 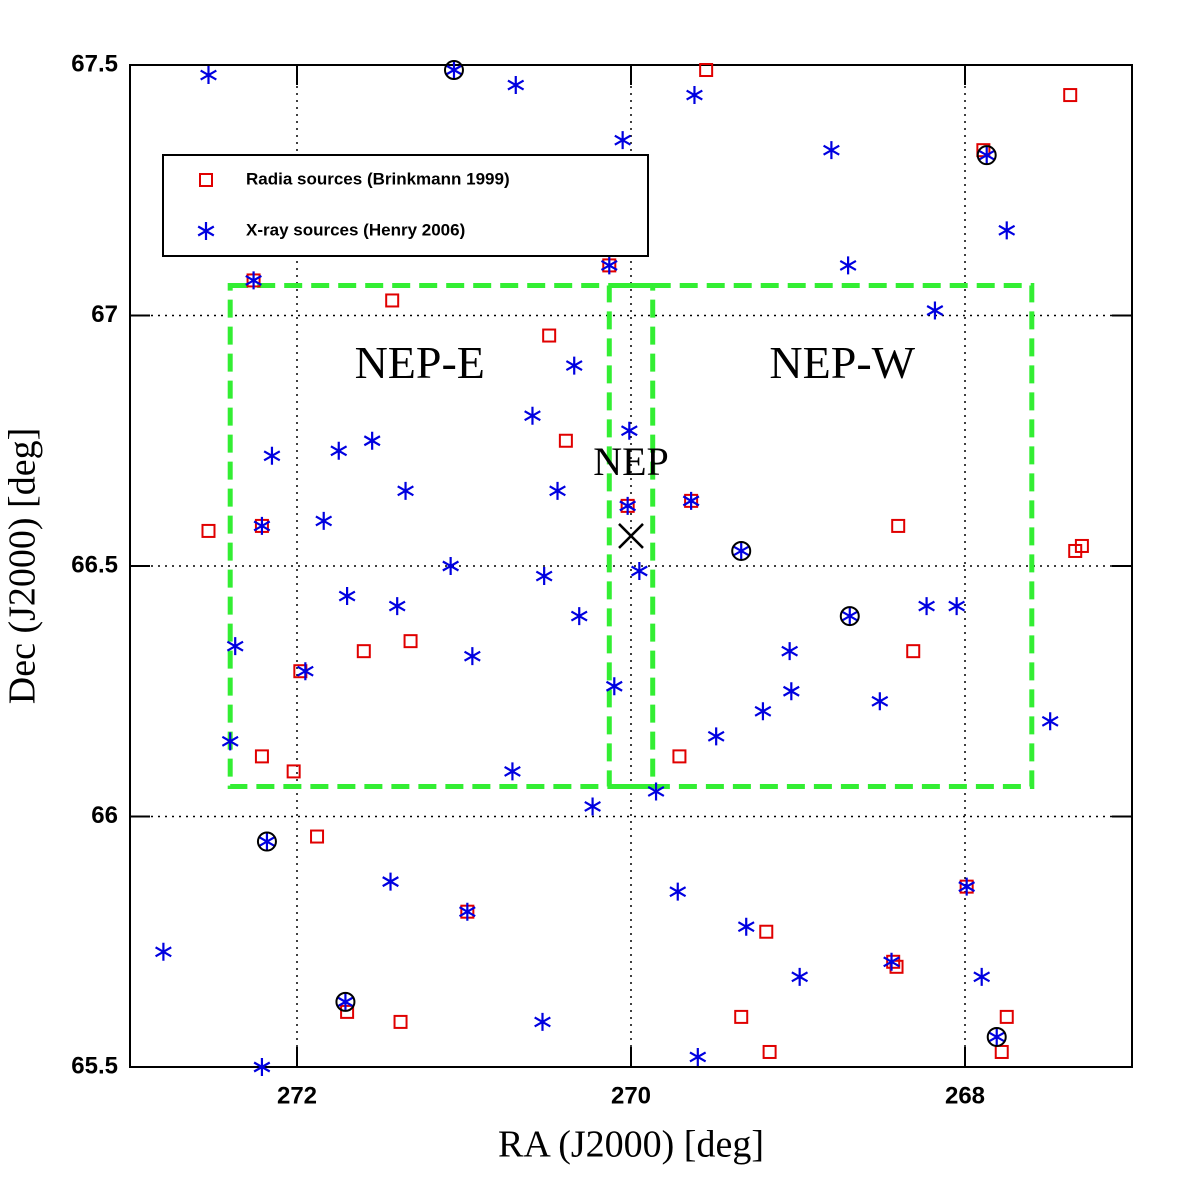 What do you see at coordinates (94, 1065) in the screenshot?
I see `y-tick-label: 65.5` at bounding box center [94, 1065].